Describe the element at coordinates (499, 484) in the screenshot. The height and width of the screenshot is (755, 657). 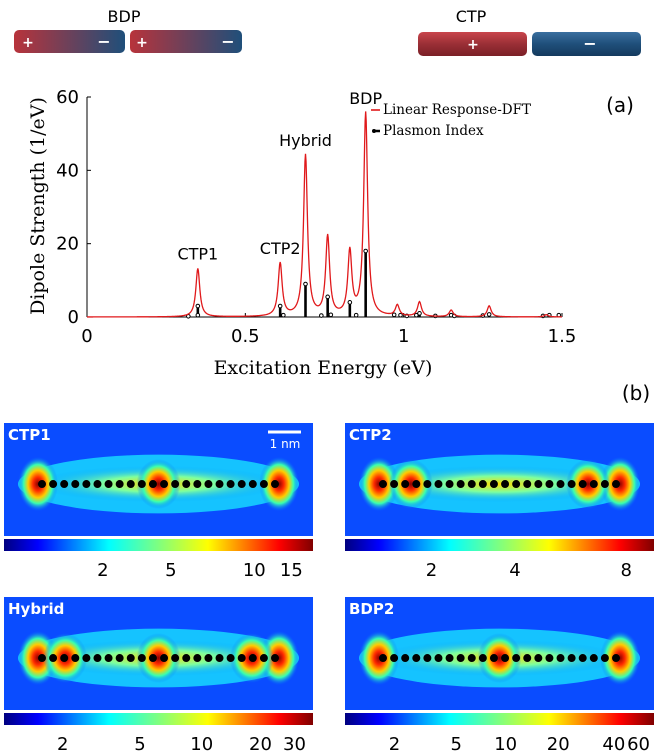
I see `field-core` at that location.